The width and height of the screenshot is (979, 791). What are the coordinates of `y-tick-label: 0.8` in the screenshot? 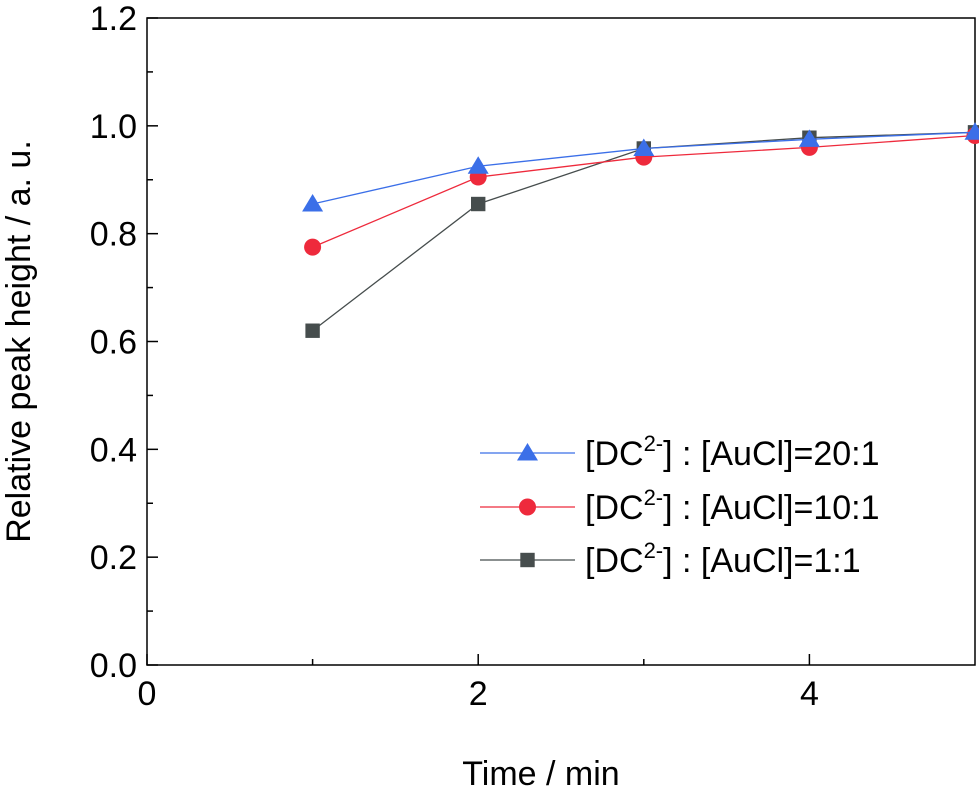 It's located at (113, 235).